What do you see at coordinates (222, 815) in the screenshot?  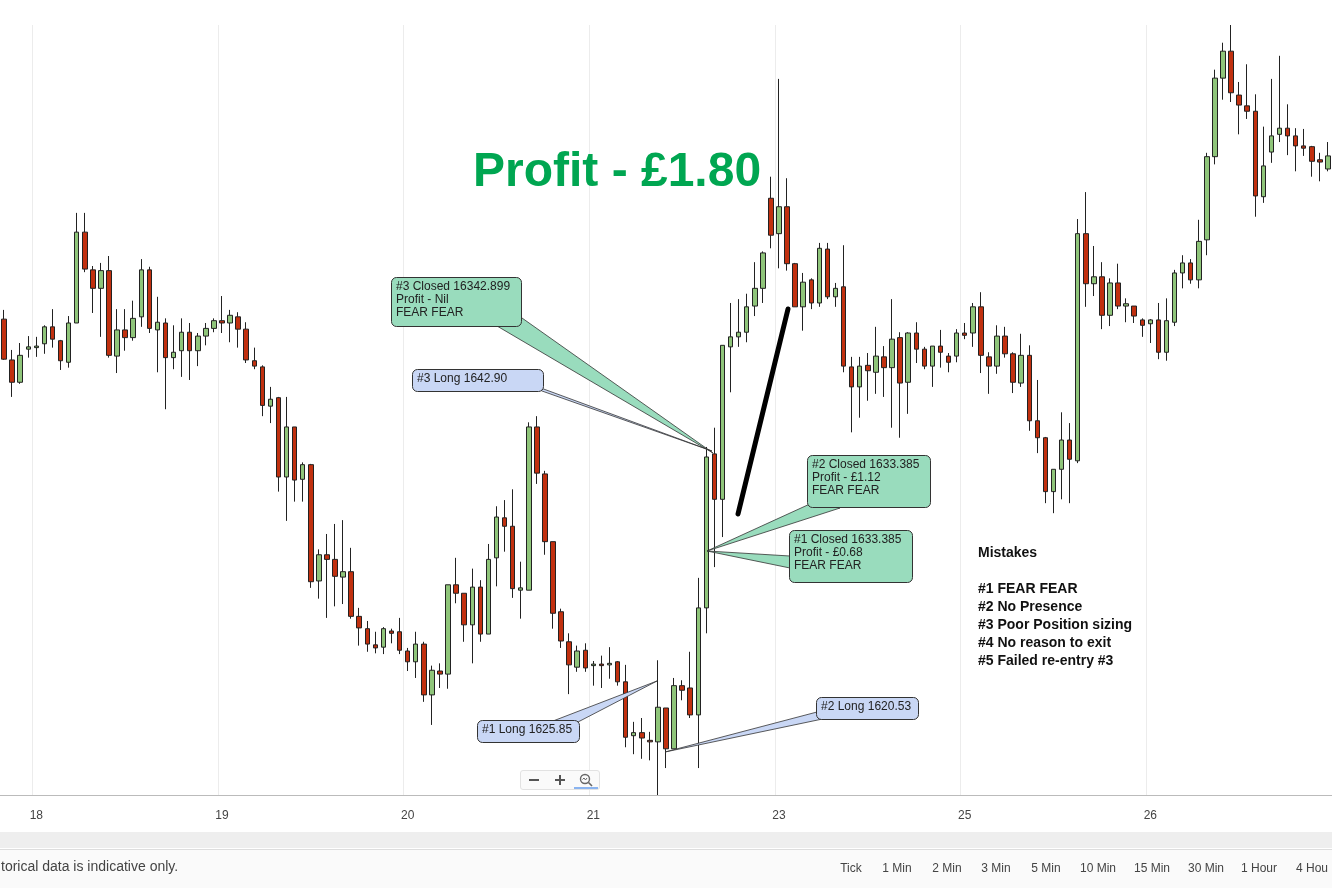 I see `x-tick-label: 19` at bounding box center [222, 815].